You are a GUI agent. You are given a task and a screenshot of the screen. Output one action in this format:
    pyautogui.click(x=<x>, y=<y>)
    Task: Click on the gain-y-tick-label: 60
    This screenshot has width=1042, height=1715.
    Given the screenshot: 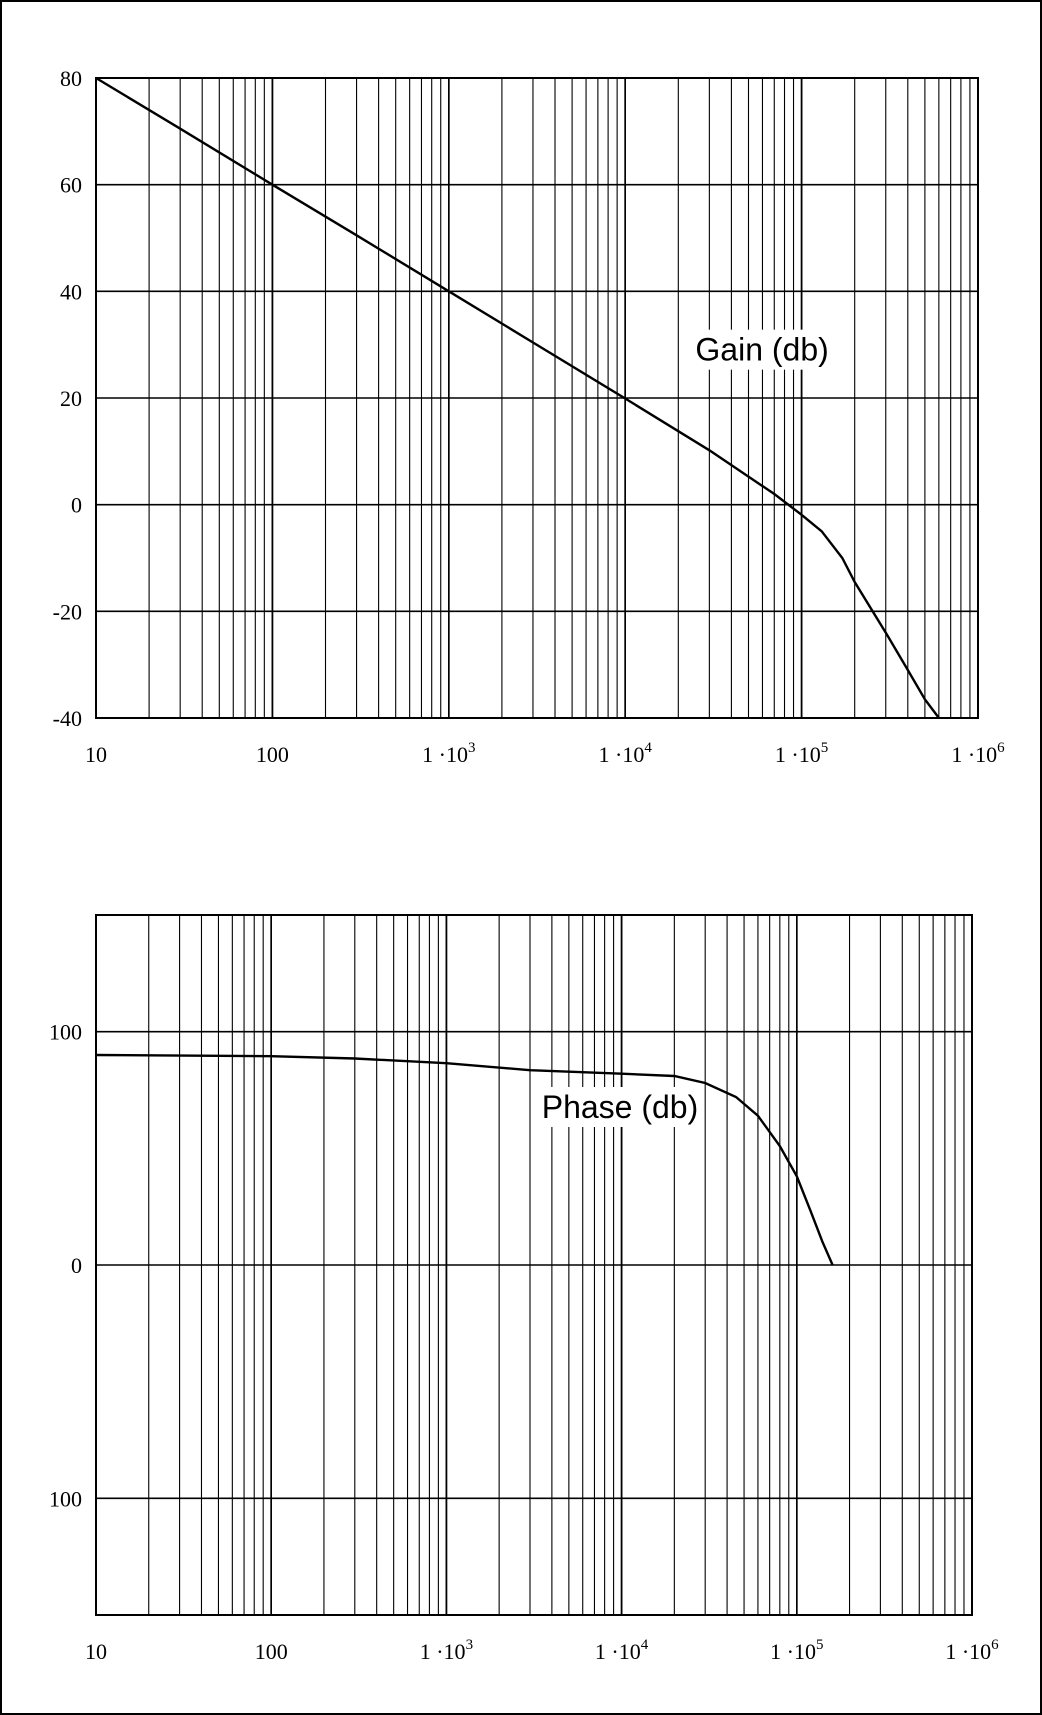 What is the action you would take?
    pyautogui.click(x=71, y=185)
    